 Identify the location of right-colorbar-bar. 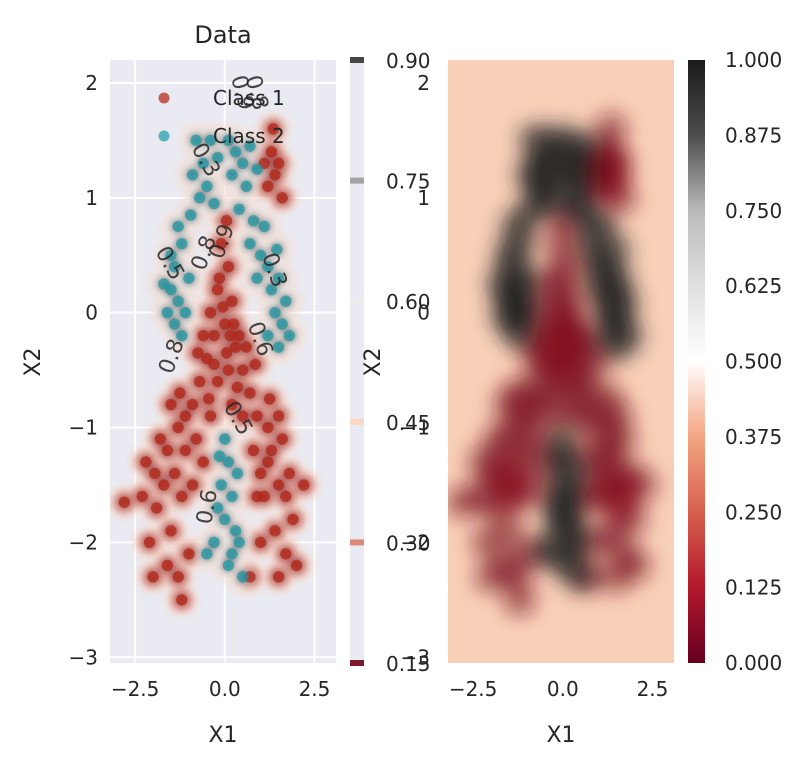
(696, 361).